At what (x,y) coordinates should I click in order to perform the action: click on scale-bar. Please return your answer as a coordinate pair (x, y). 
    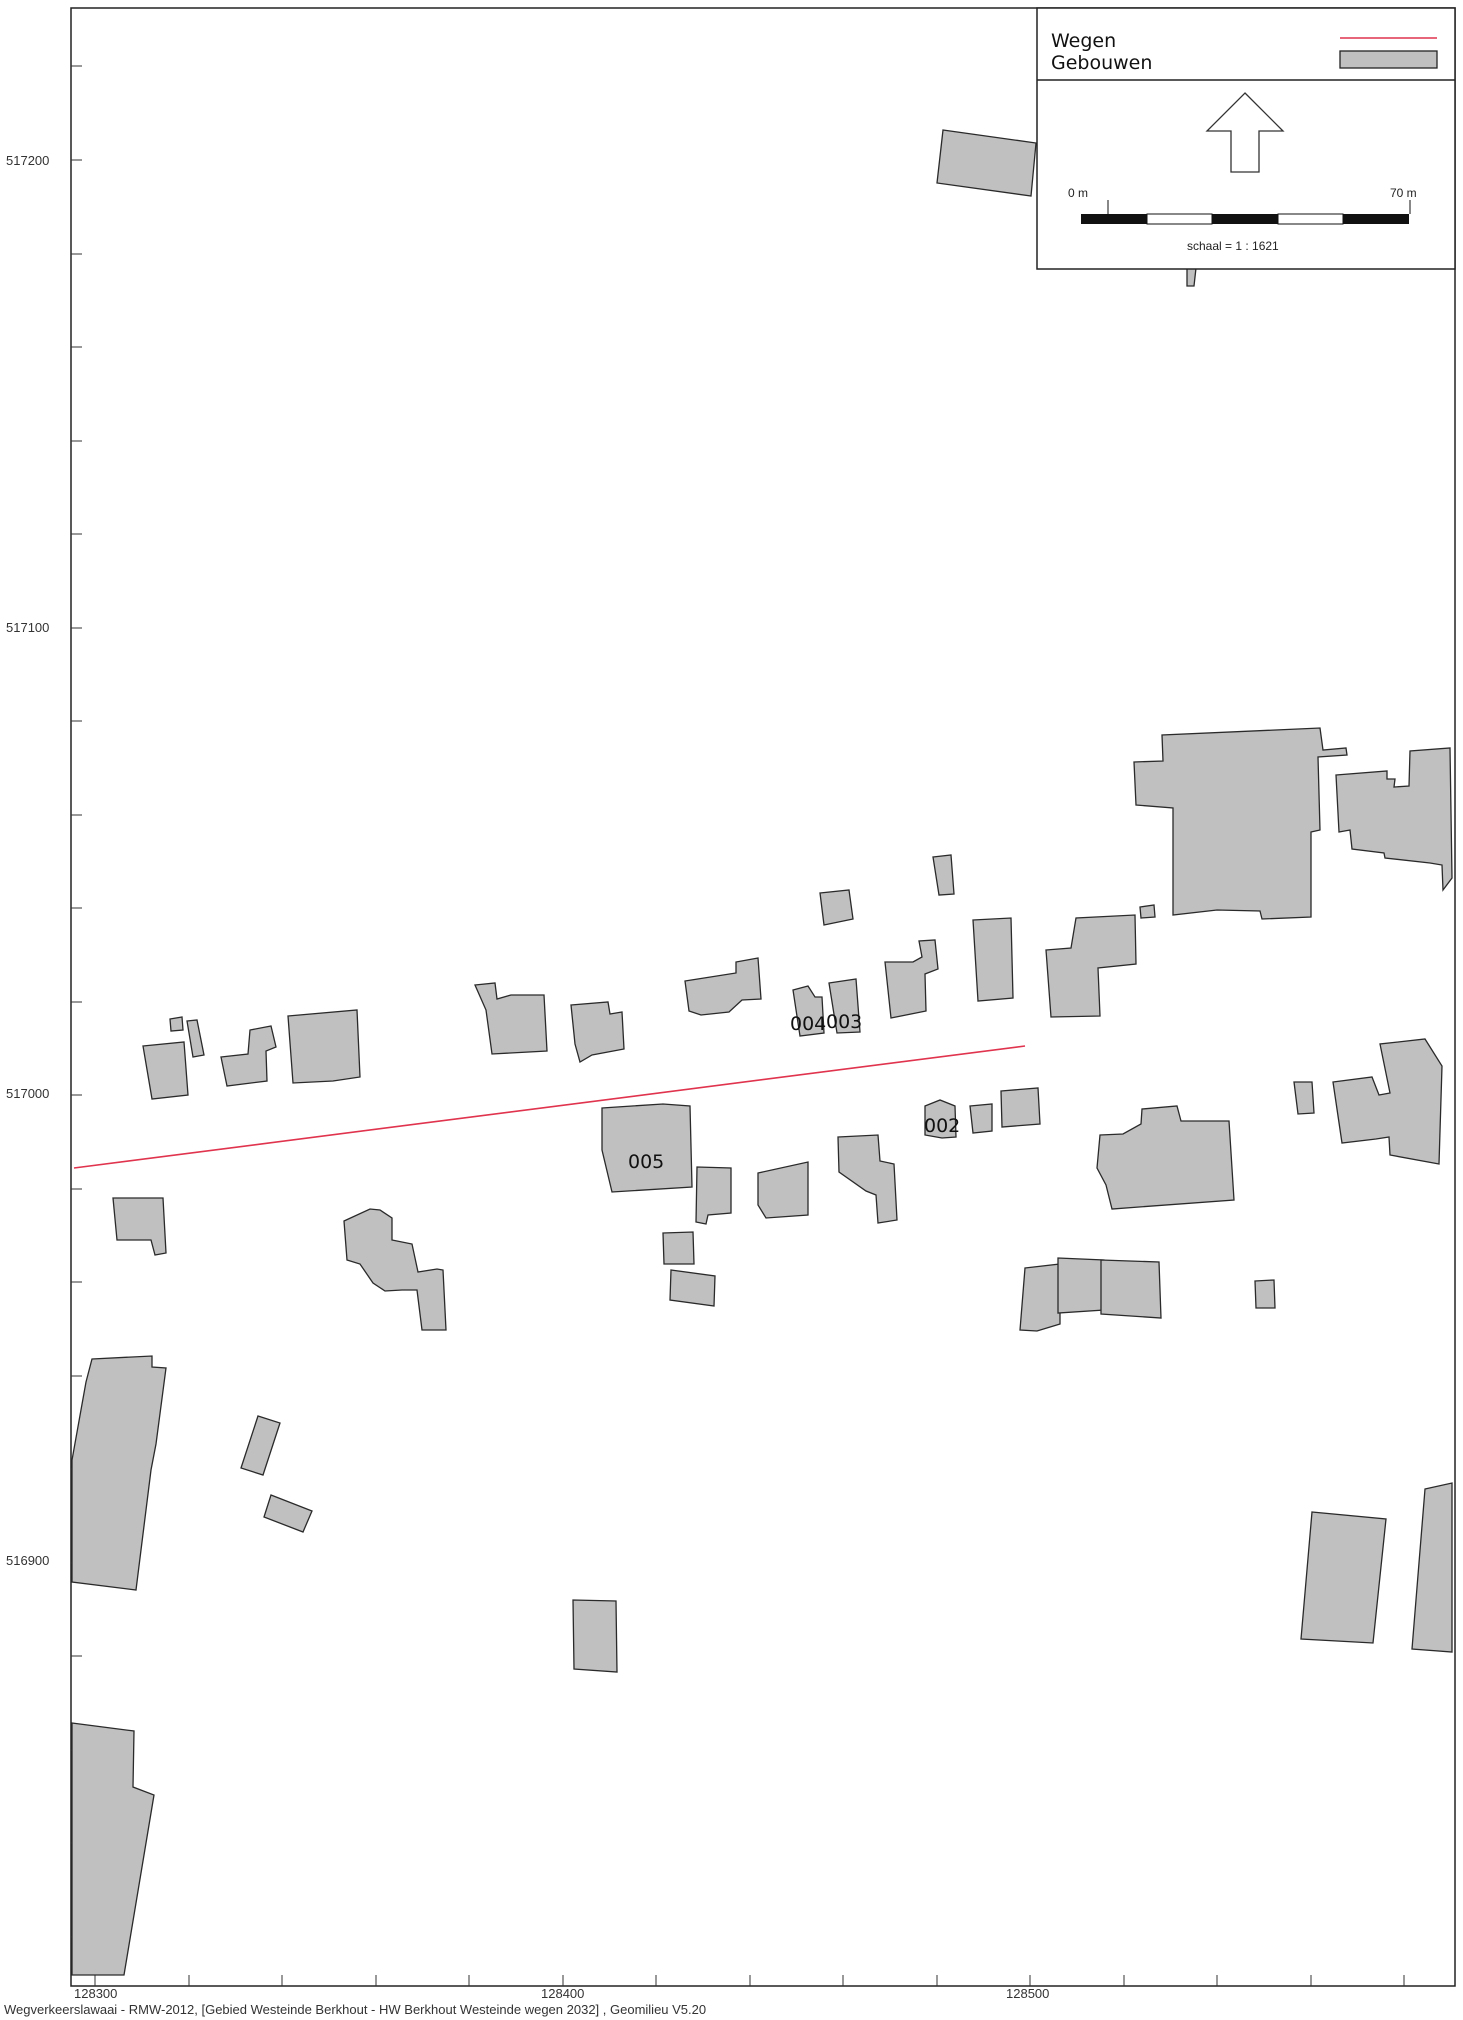
    Looking at the image, I should click on (1246, 212).